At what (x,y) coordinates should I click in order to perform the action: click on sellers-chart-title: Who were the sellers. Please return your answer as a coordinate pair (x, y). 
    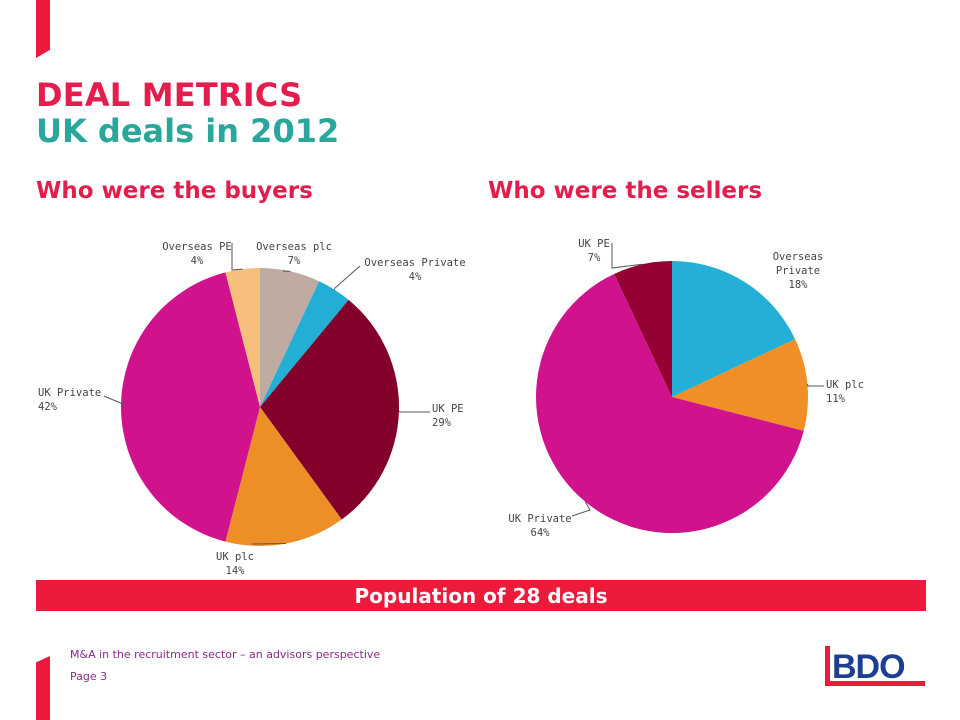
    Looking at the image, I should click on (625, 191).